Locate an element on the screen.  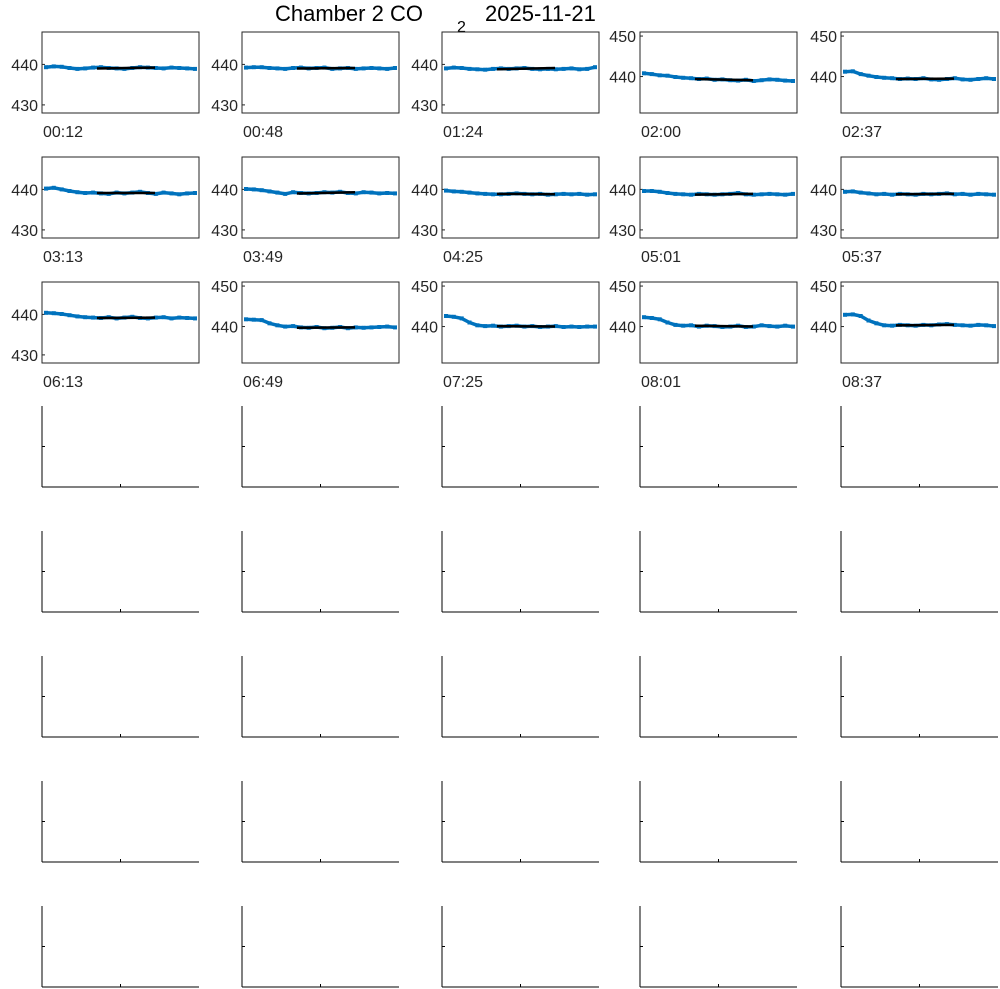
subplot-10: 430 440 05:37 is located at coordinates (904, 211).